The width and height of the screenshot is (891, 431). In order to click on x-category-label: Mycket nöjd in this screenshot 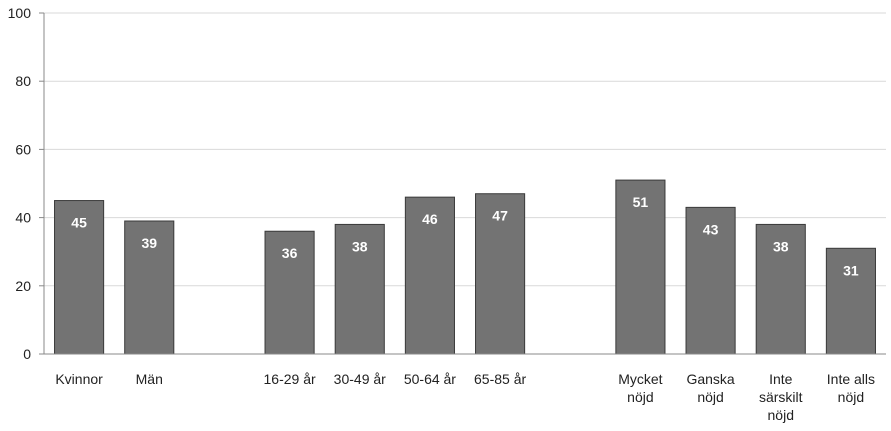, I will do `click(640, 388)`.